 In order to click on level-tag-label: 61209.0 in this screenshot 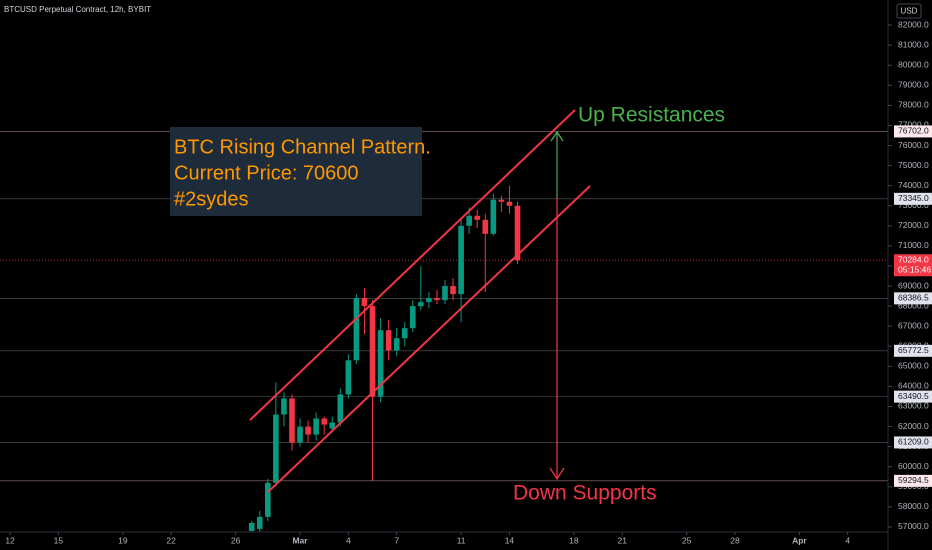, I will do `click(913, 442)`.